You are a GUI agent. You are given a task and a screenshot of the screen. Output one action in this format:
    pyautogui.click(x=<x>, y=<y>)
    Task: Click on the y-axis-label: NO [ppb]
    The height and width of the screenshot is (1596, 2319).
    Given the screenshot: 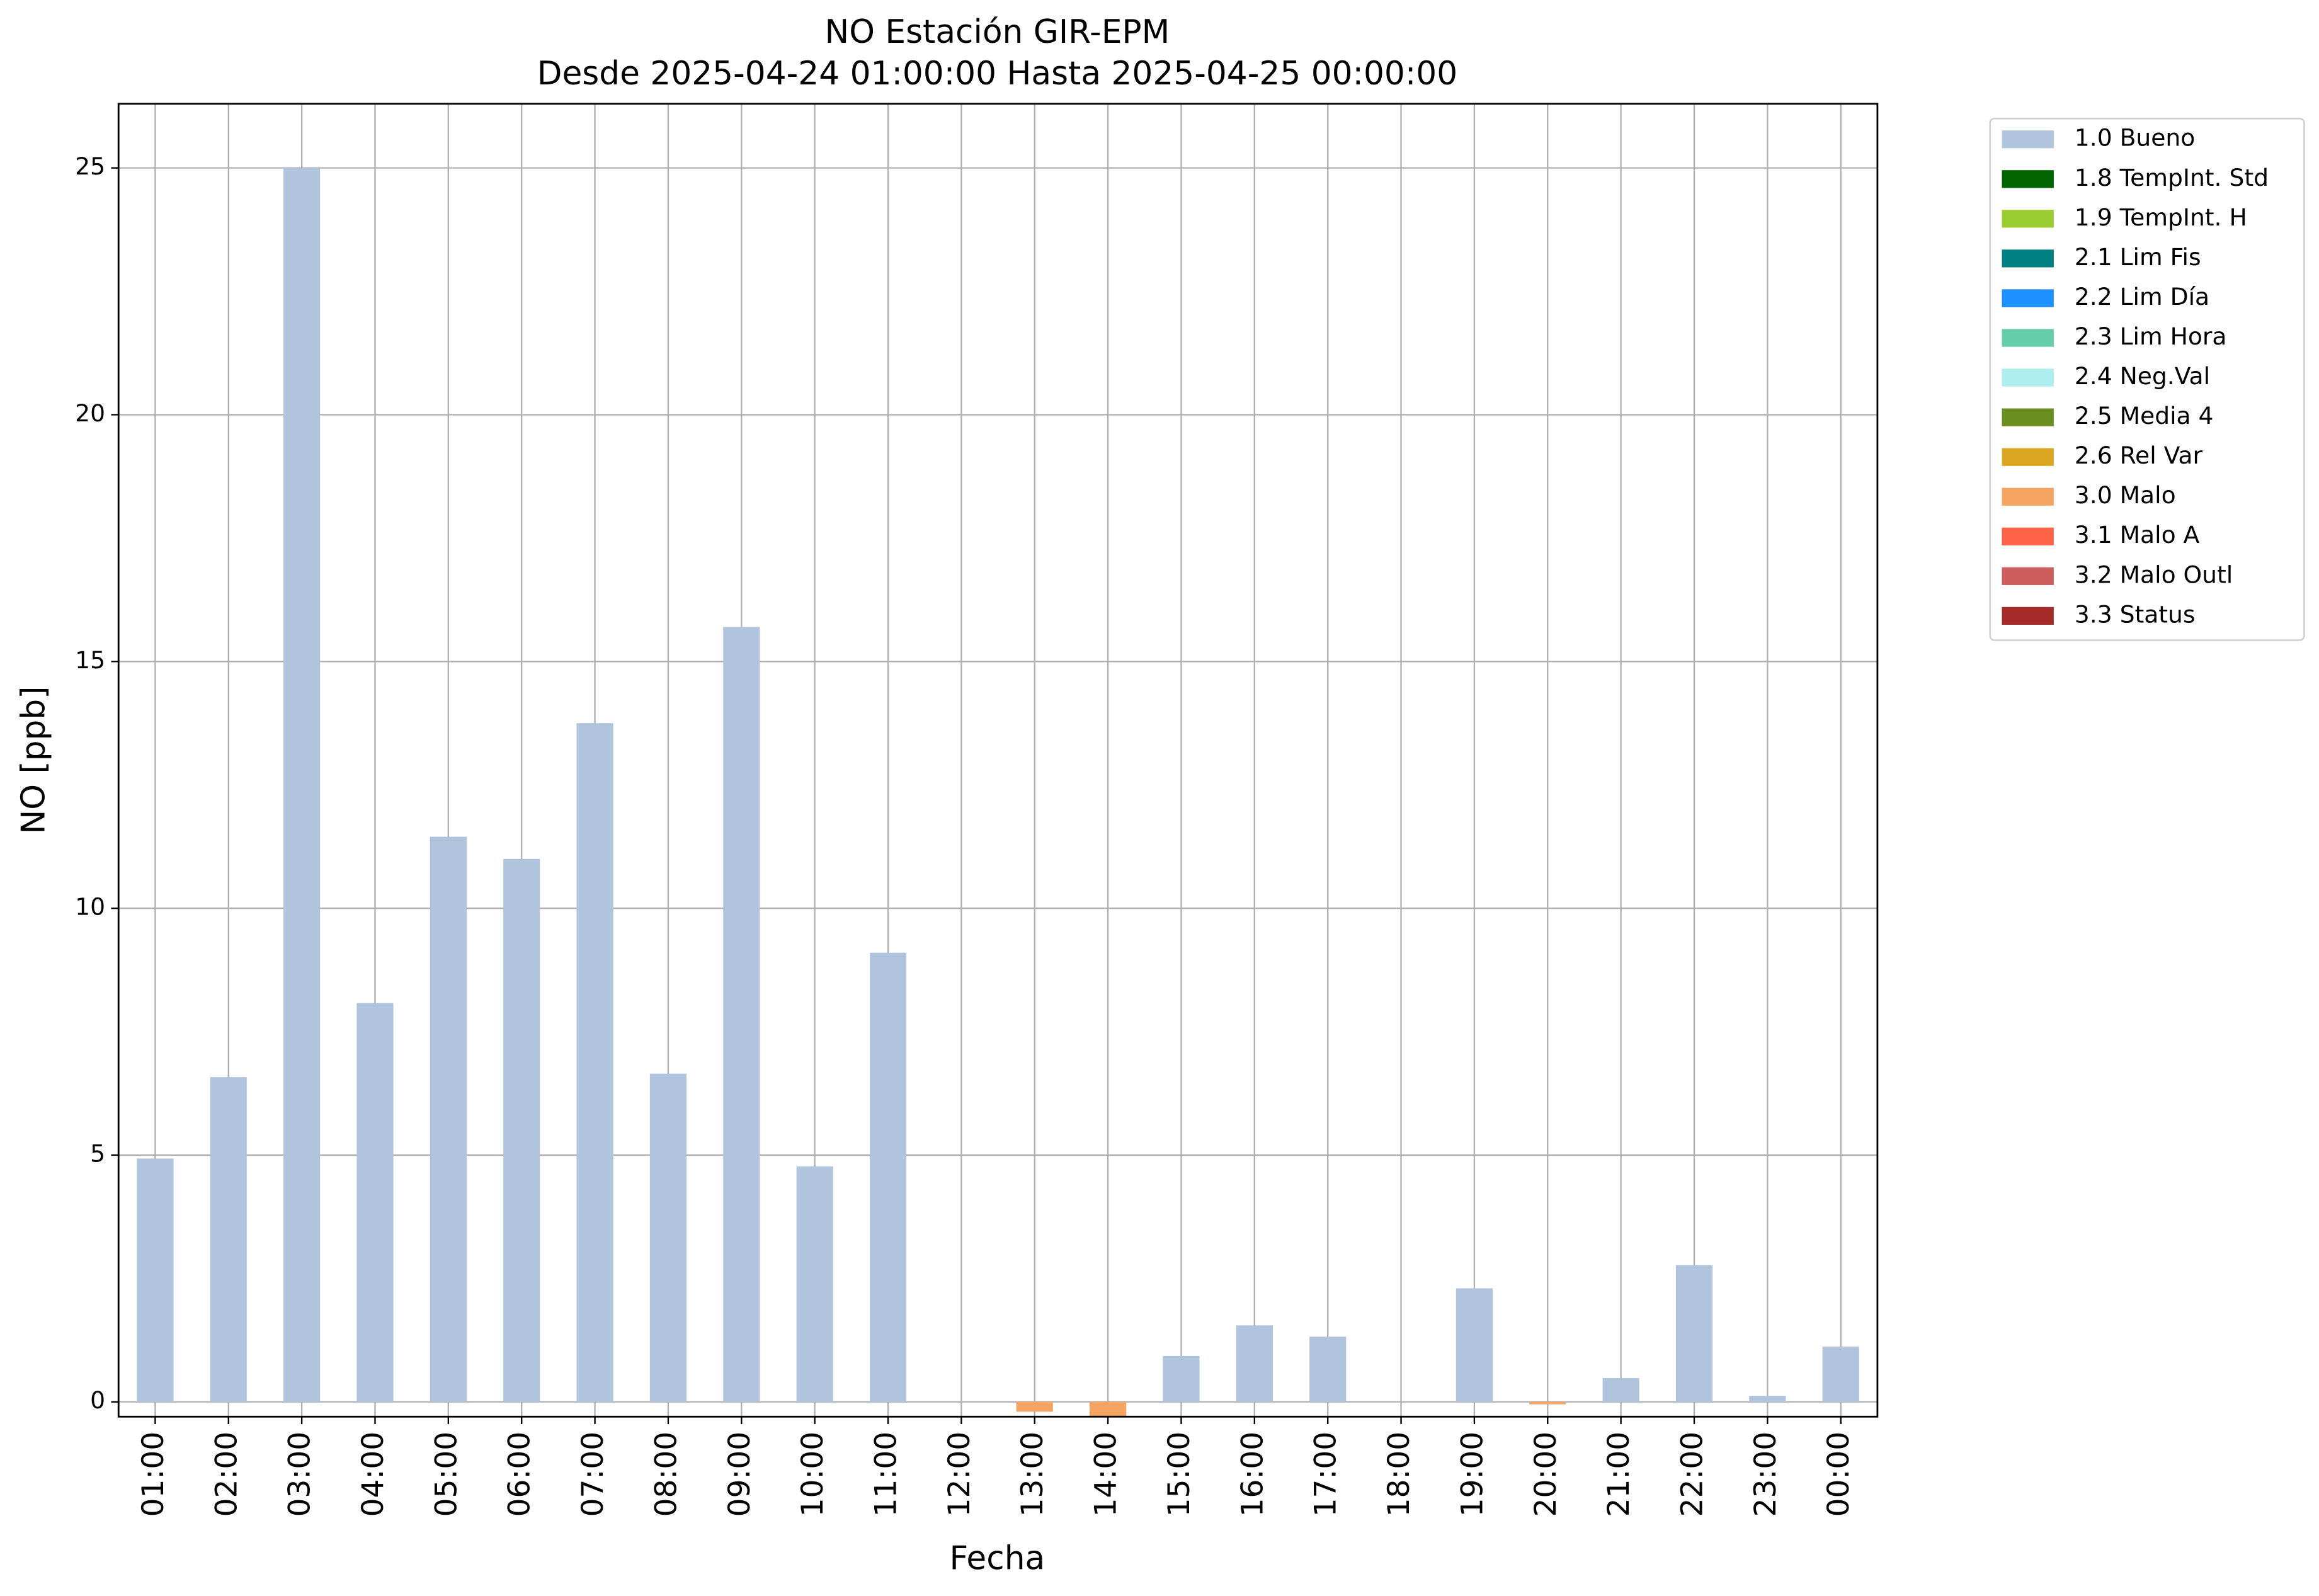 What is the action you would take?
    pyautogui.click(x=33, y=761)
    